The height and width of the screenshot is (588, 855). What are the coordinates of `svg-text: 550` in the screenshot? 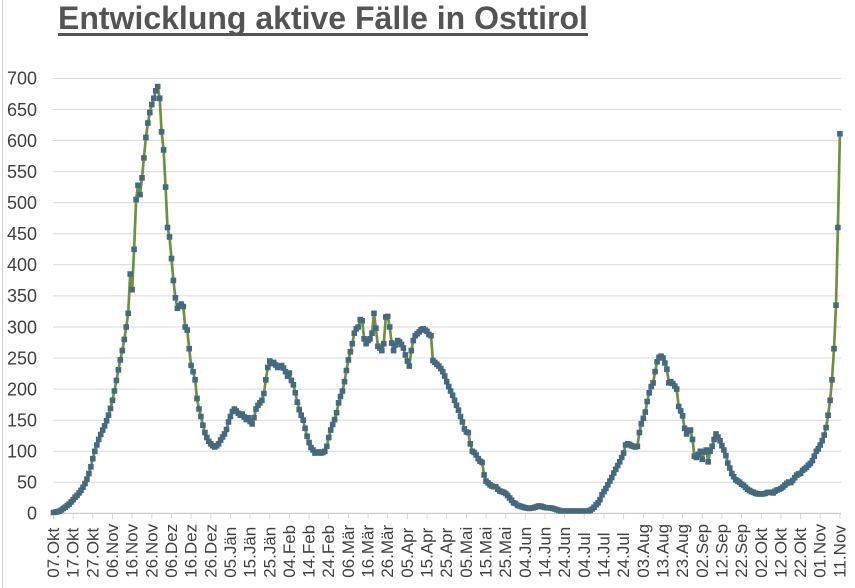 It's located at (22, 172).